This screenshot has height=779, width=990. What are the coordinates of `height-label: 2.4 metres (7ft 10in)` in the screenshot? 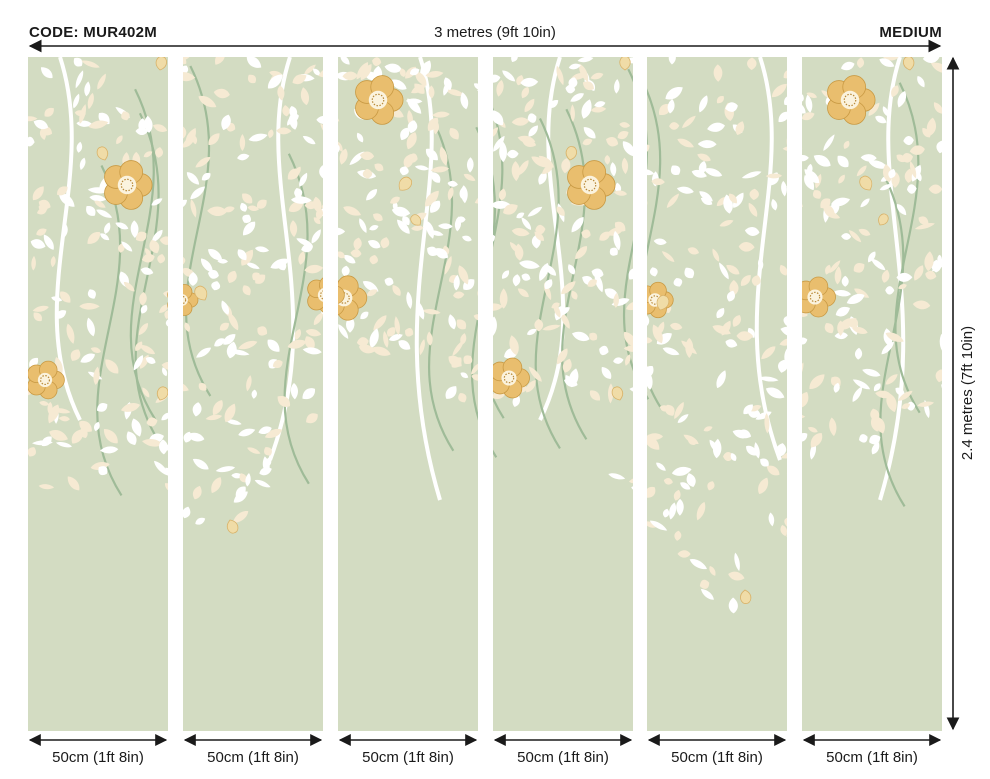 It's located at (967, 393).